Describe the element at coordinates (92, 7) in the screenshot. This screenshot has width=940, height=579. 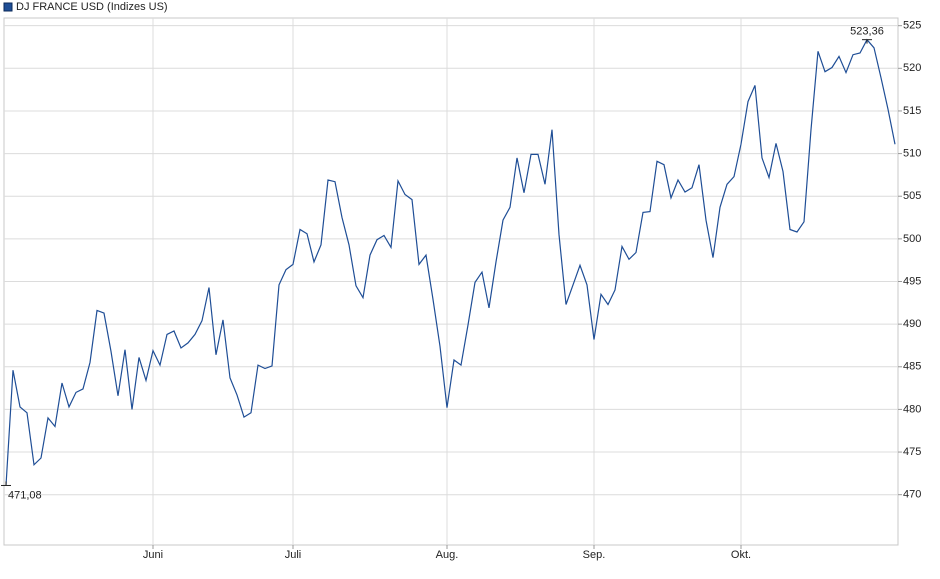
I see `legend-label: DJ FRANCE USD (Indizes US)` at that location.